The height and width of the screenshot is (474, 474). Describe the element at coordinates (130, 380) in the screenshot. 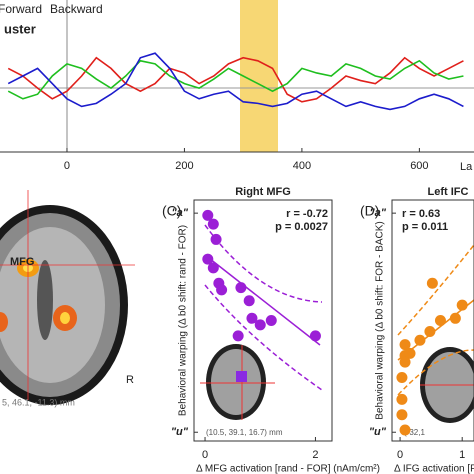

I see `side-label: R` at that location.